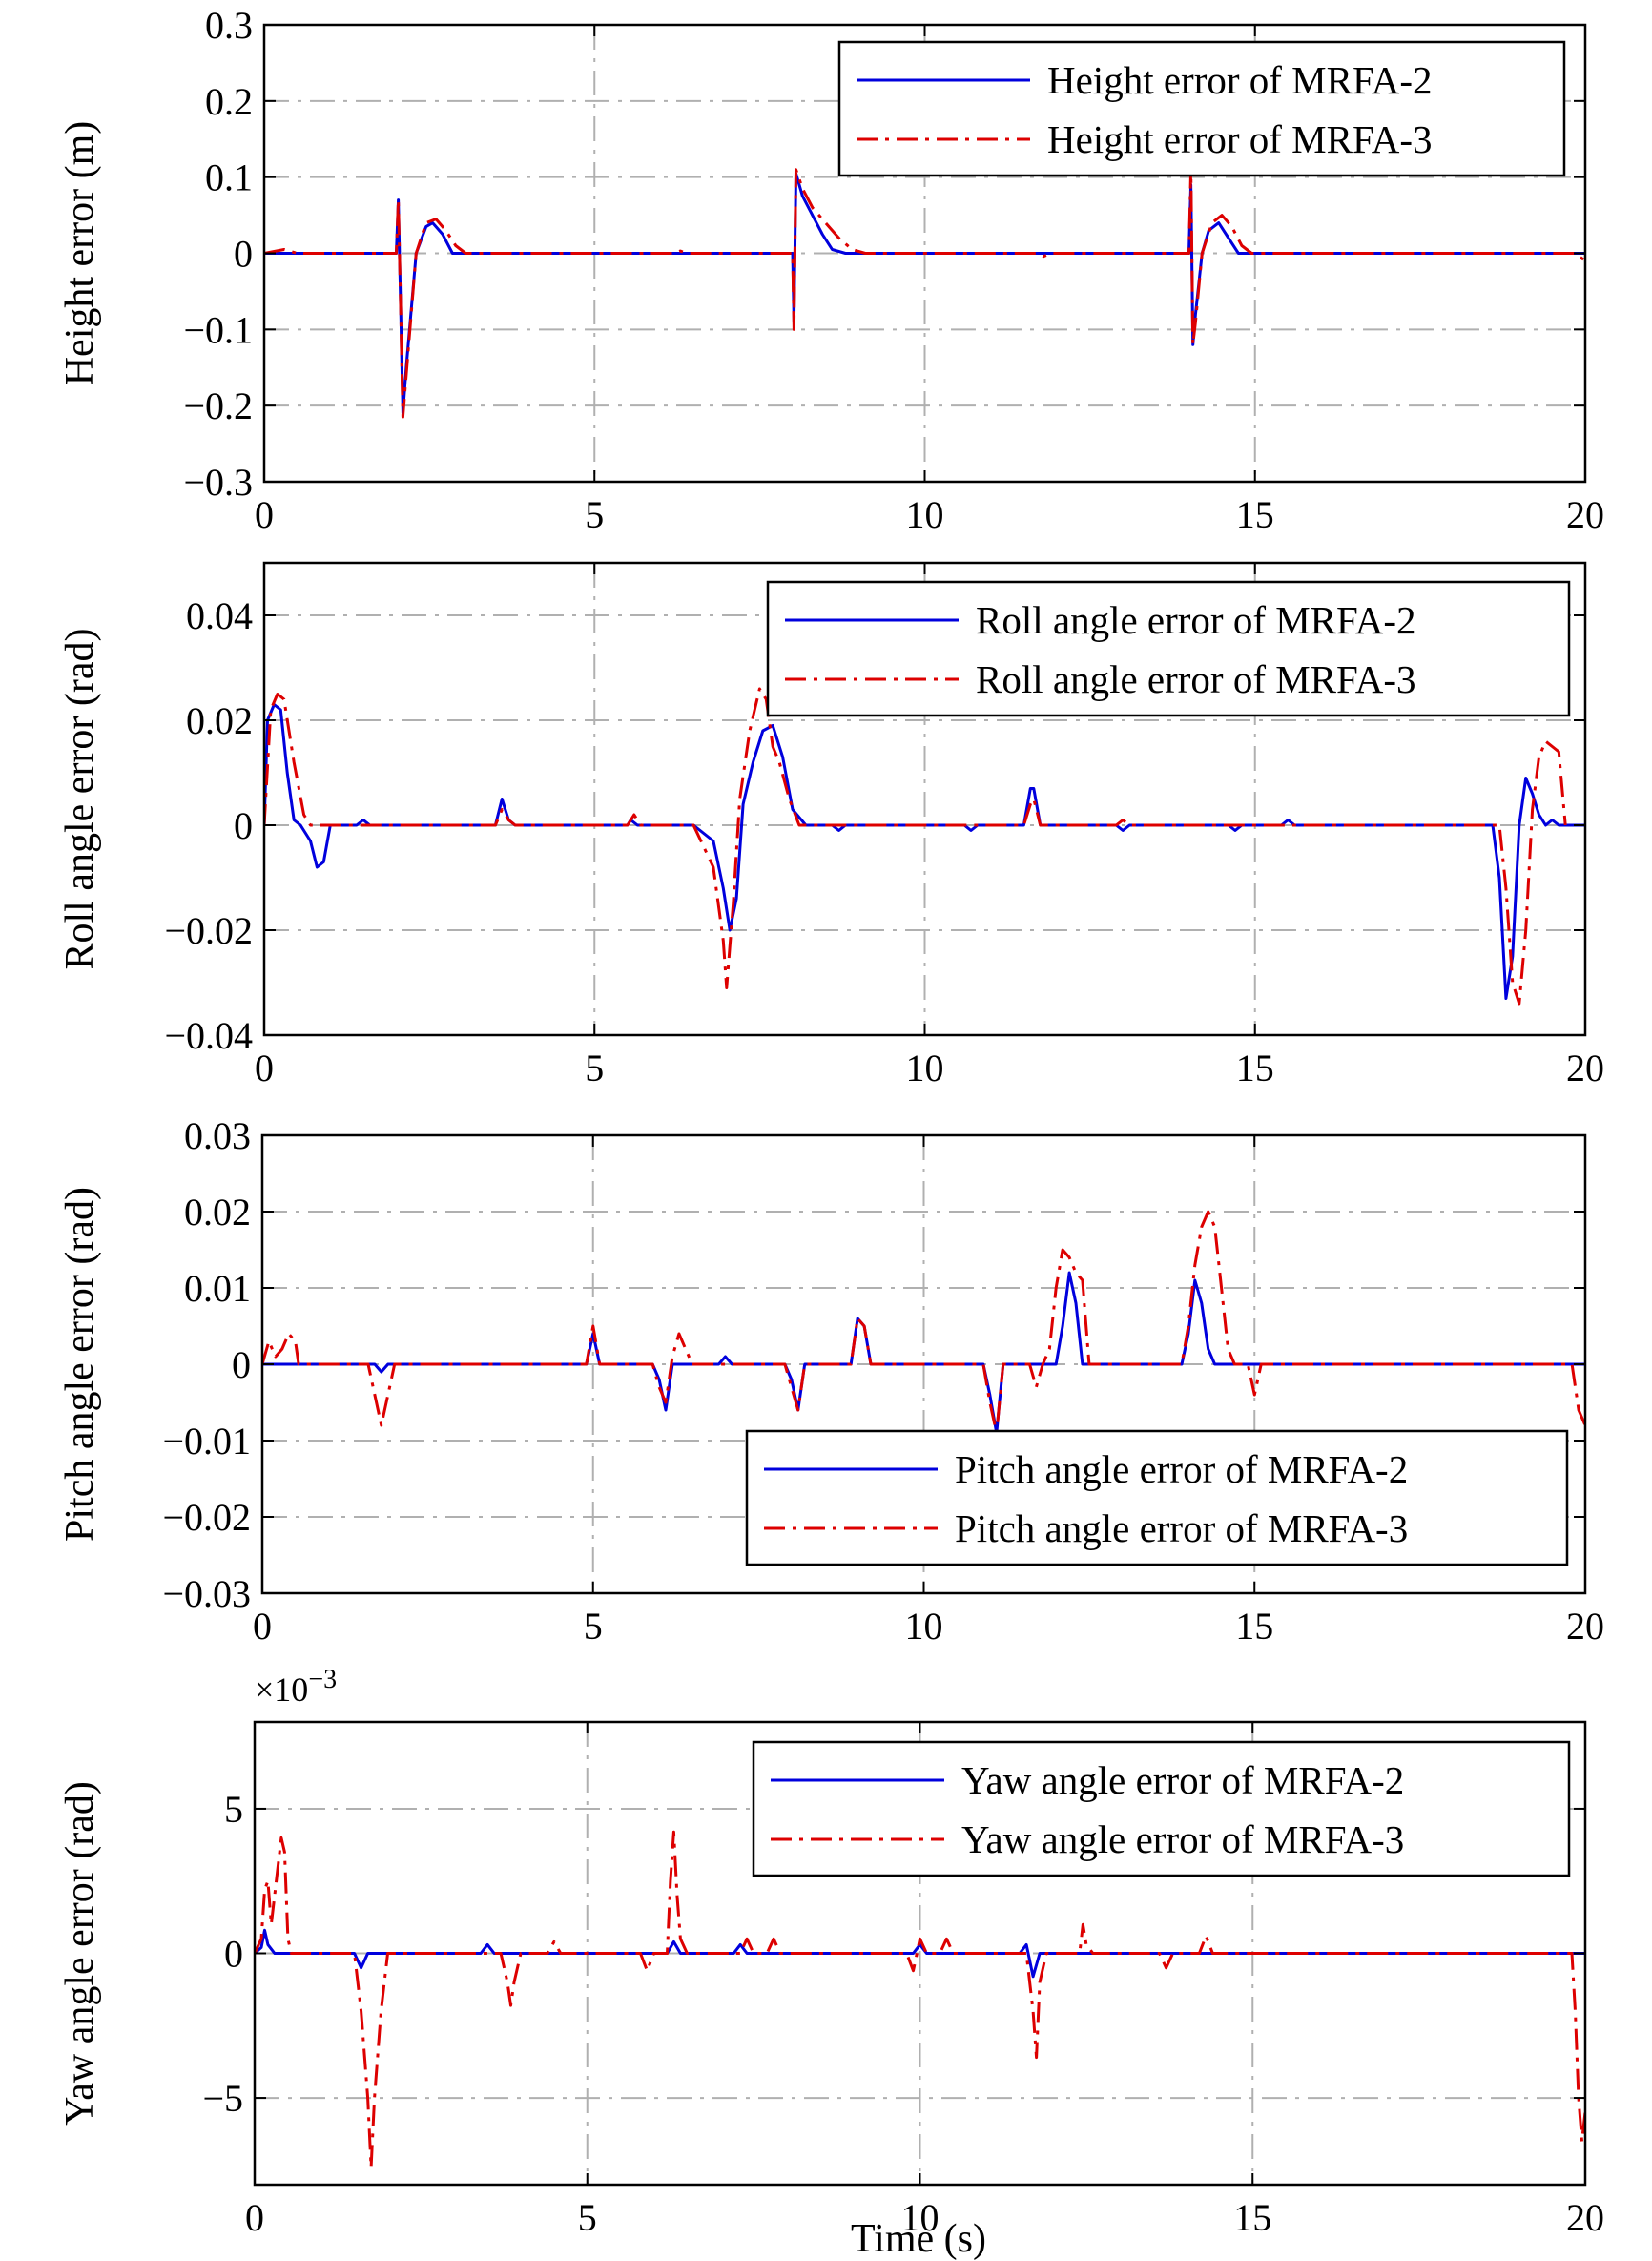 This screenshot has width=1652, height=2261. What do you see at coordinates (229, 25) in the screenshot?
I see `y-tick-label: 0.3` at bounding box center [229, 25].